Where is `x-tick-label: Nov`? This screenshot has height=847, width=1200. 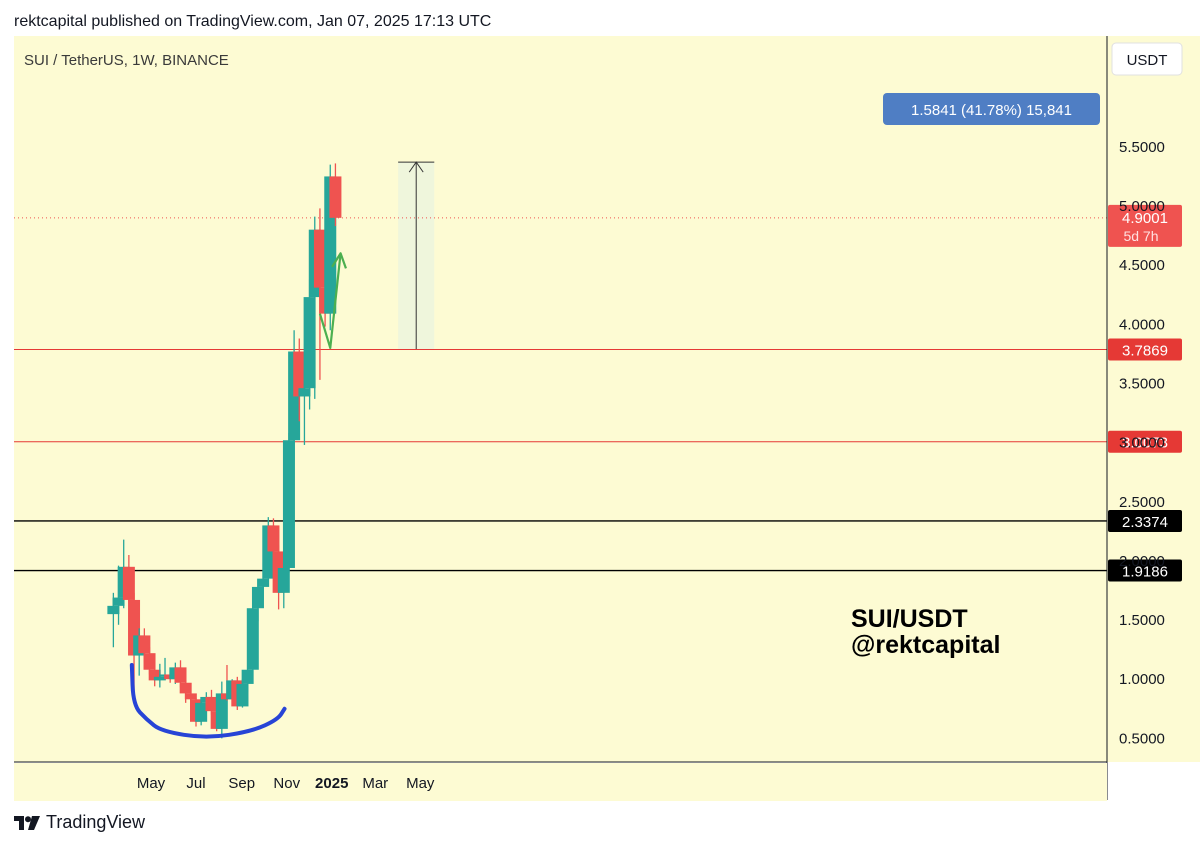
x-tick-label: Nov is located at coordinates (286, 783).